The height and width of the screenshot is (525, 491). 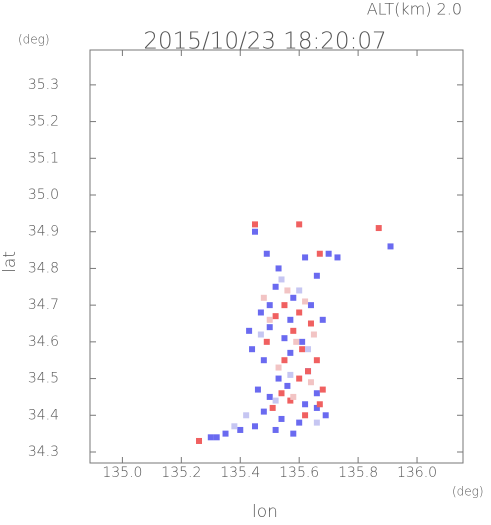 What do you see at coordinates (43, 232) in the screenshot?
I see `y-tick-label: 34.9` at bounding box center [43, 232].